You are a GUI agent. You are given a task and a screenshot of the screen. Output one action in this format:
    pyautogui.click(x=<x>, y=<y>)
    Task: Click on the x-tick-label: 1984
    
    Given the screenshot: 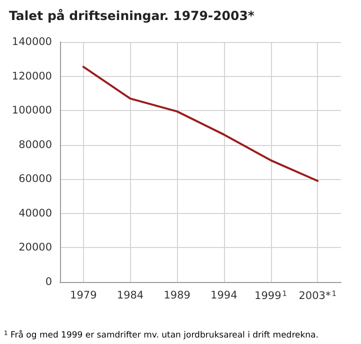 What is the action you would take?
    pyautogui.click(x=130, y=296)
    